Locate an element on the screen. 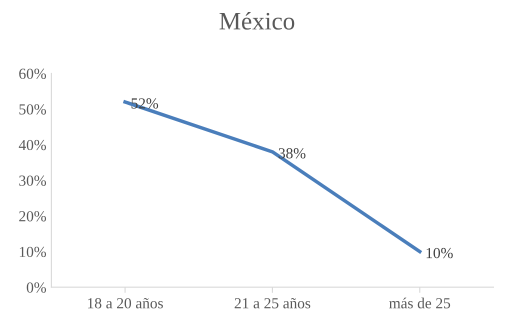 This screenshot has width=514, height=334. y-tick-label: 60% is located at coordinates (32, 73).